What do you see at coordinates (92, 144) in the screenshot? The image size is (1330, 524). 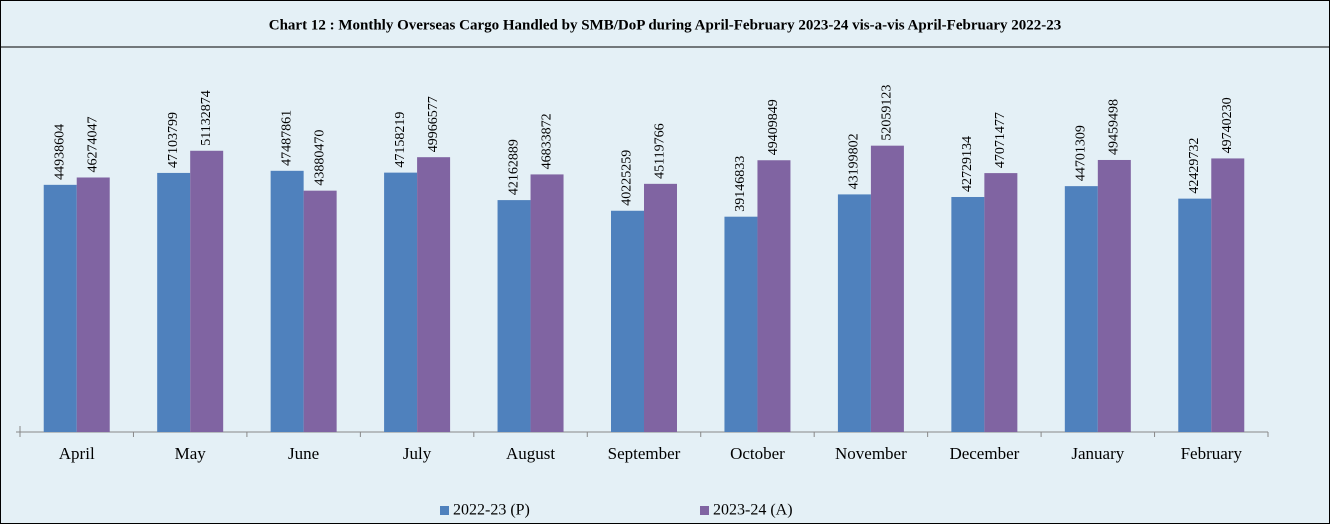 I see `value-label: 46274047` at bounding box center [92, 144].